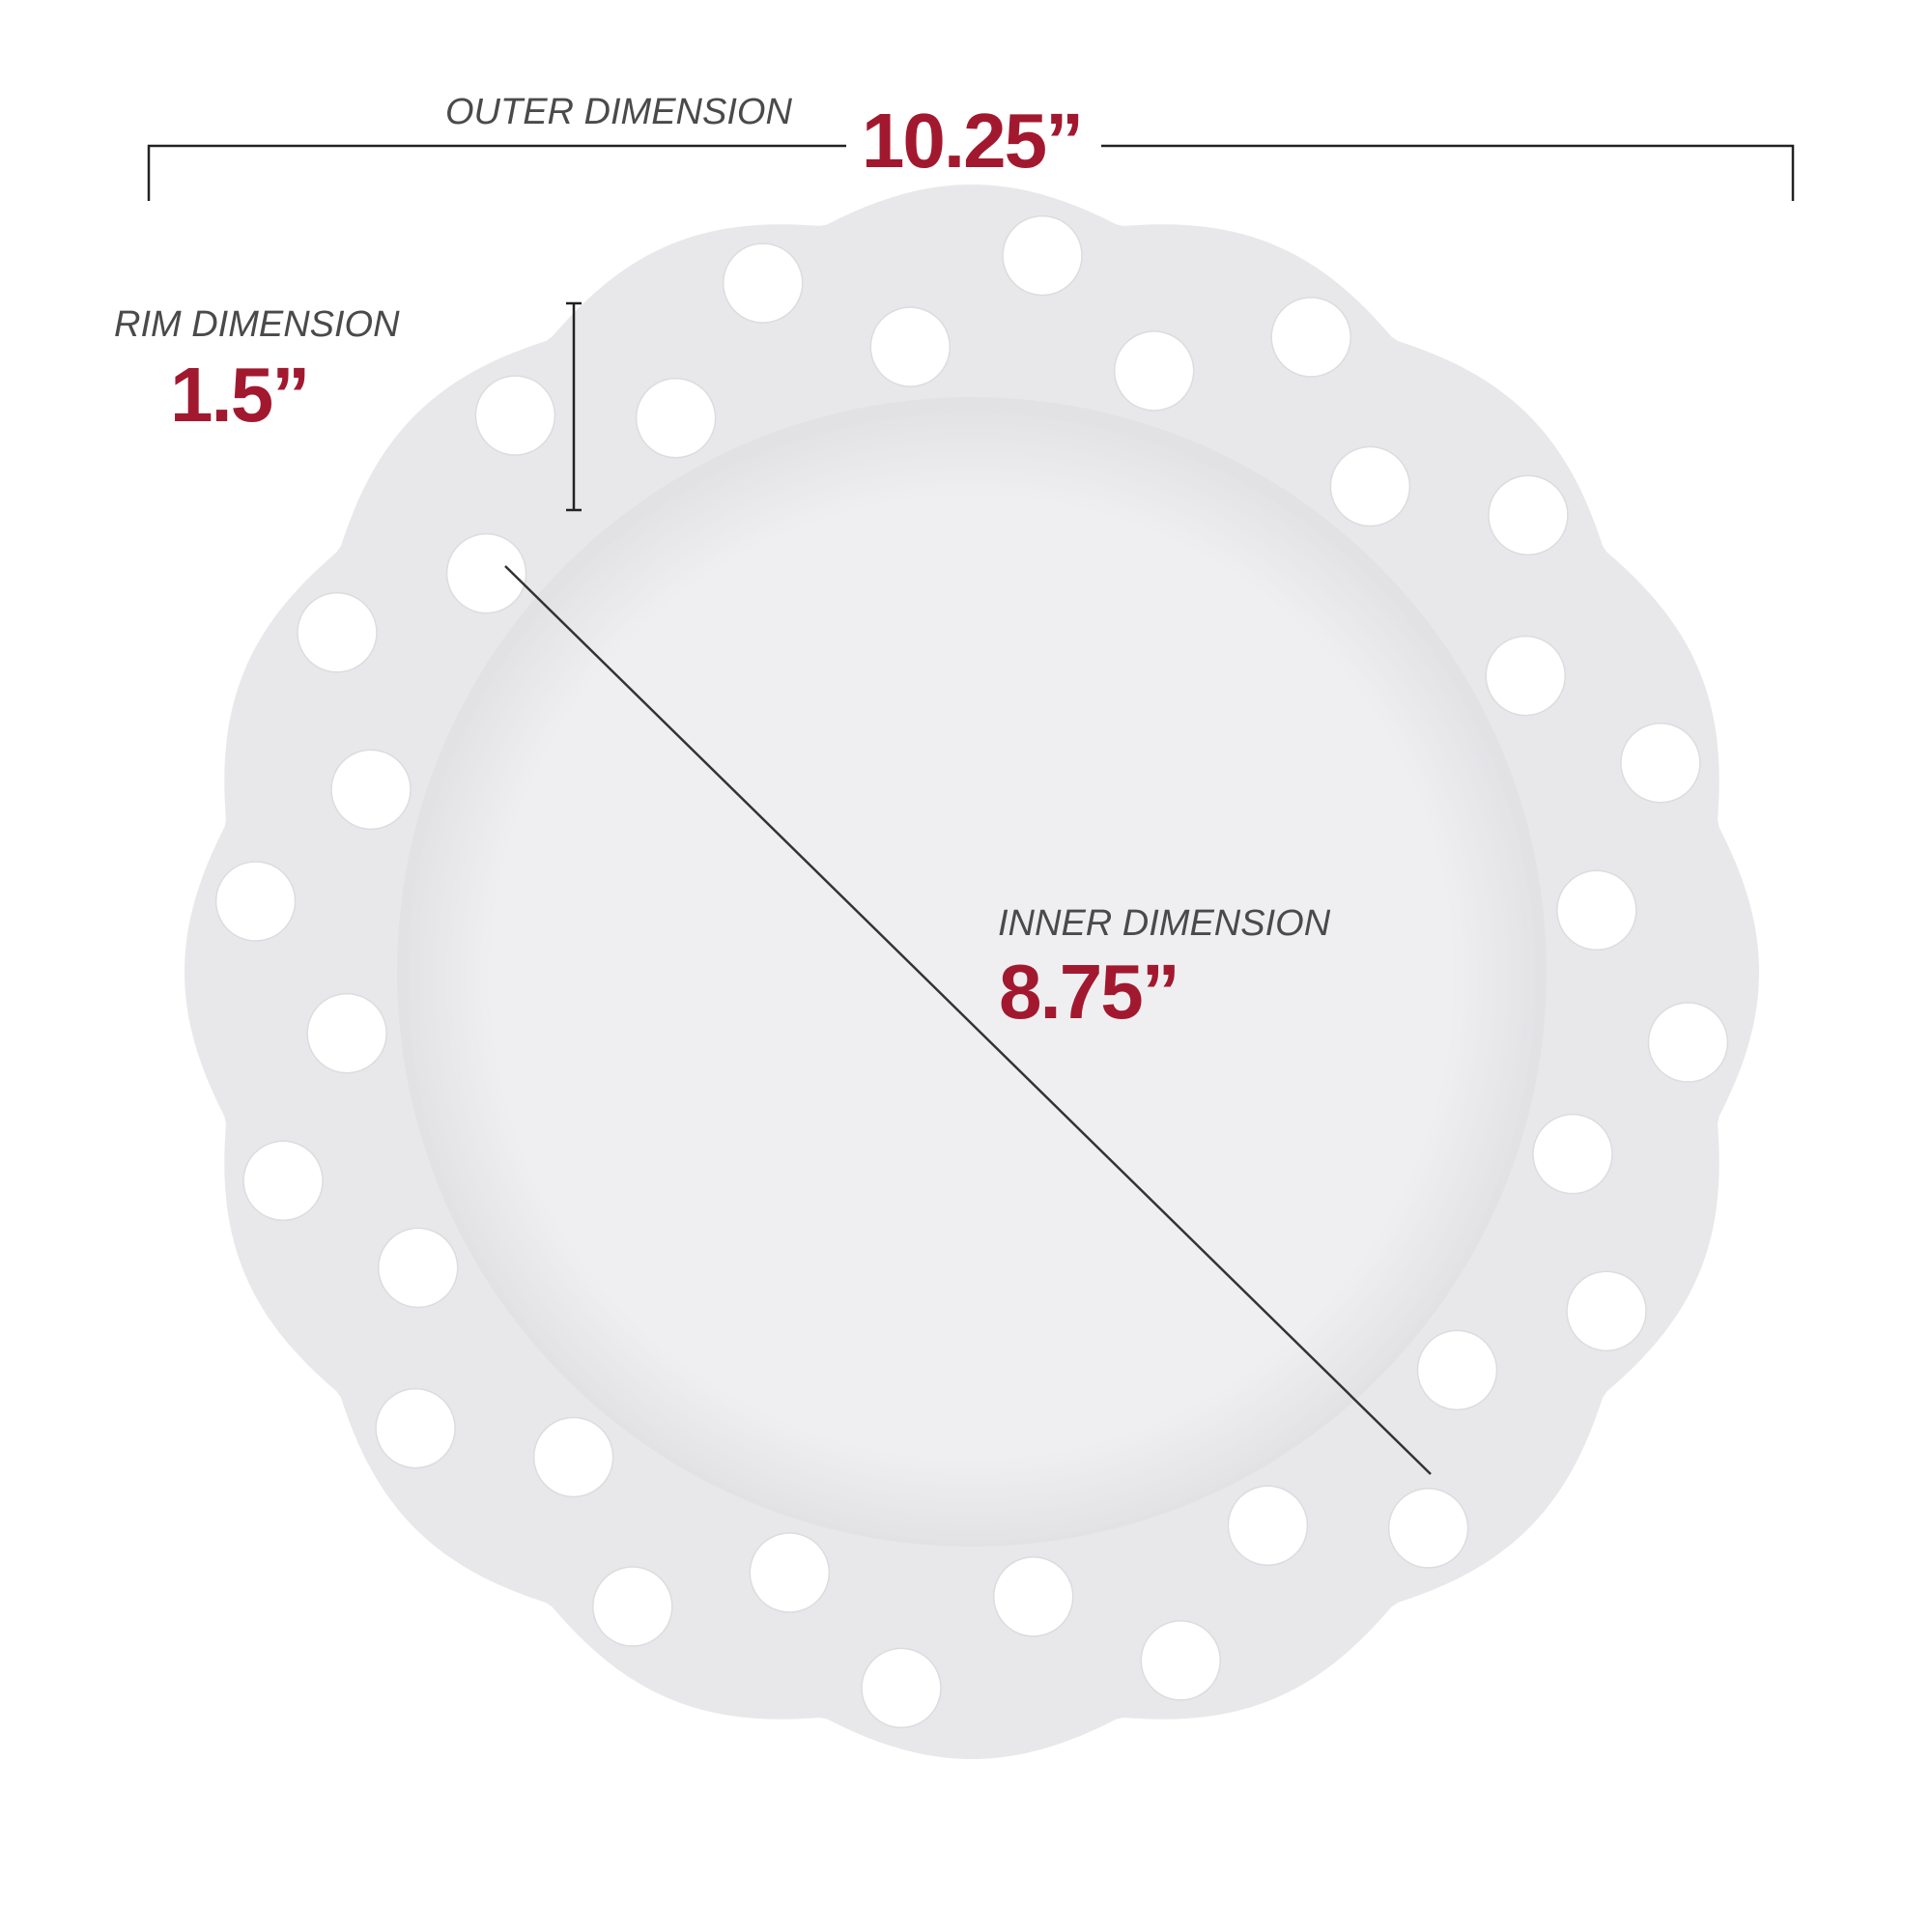 Image resolution: width=1932 pixels, height=1932 pixels. Describe the element at coordinates (1164, 923) in the screenshot. I see `inner-label: INNER DIMENSION` at that location.